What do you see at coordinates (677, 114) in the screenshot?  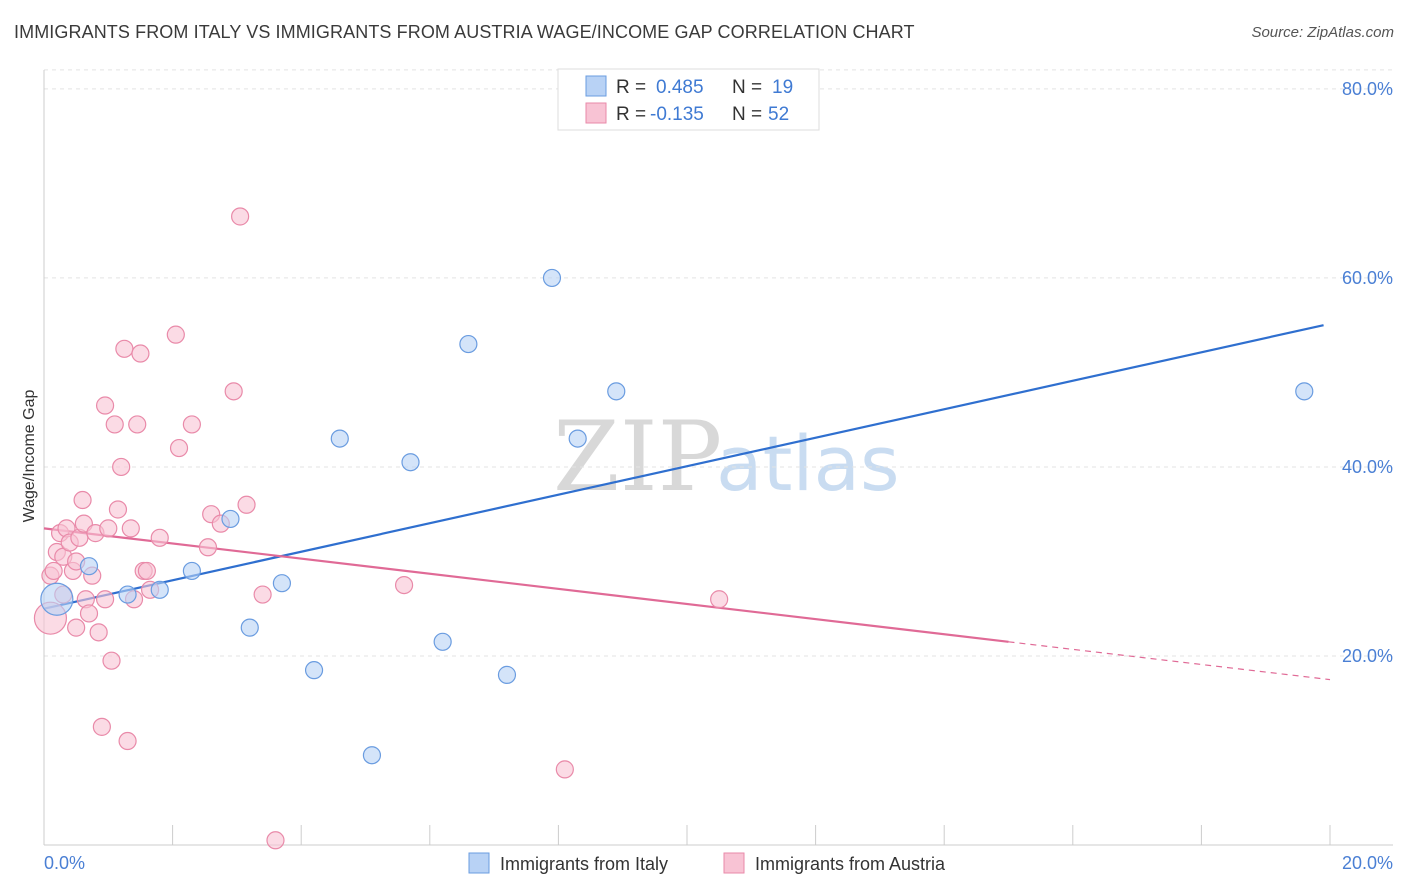 I see `legend-r-value-austria: -0.135` at bounding box center [677, 114].